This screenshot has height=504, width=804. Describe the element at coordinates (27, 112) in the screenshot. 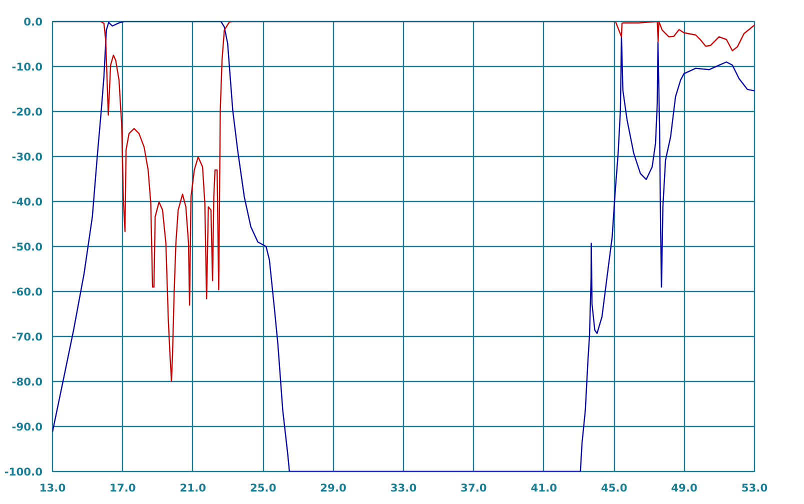

I see `y-tick-label: -20.0` at that location.